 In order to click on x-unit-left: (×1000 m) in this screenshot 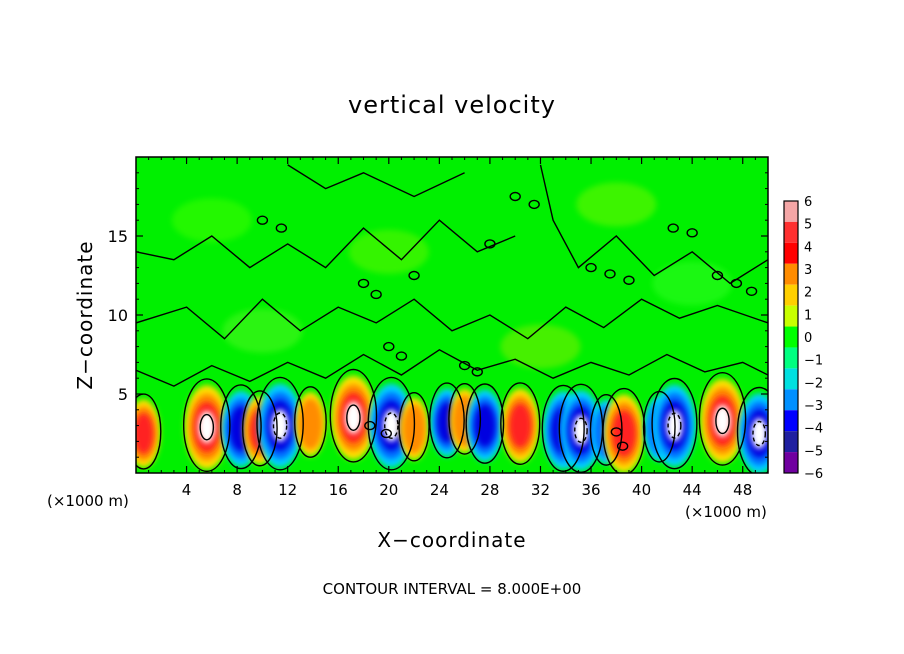, I will do `click(88, 501)`.